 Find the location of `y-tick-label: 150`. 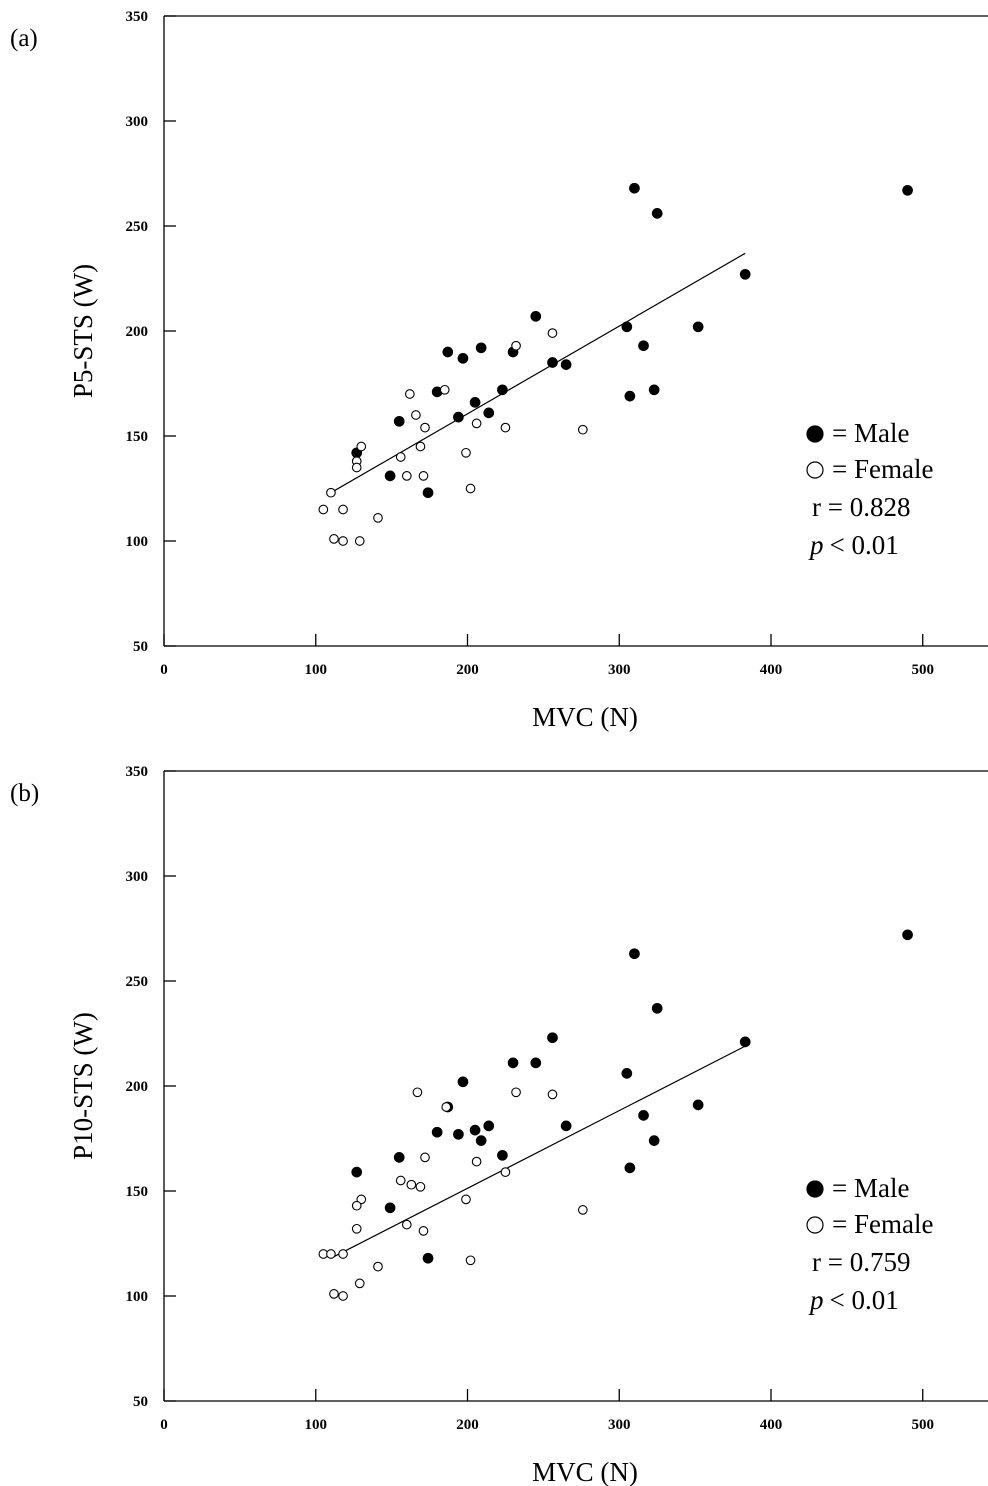

y-tick-label: 150 is located at coordinates (137, 1192).